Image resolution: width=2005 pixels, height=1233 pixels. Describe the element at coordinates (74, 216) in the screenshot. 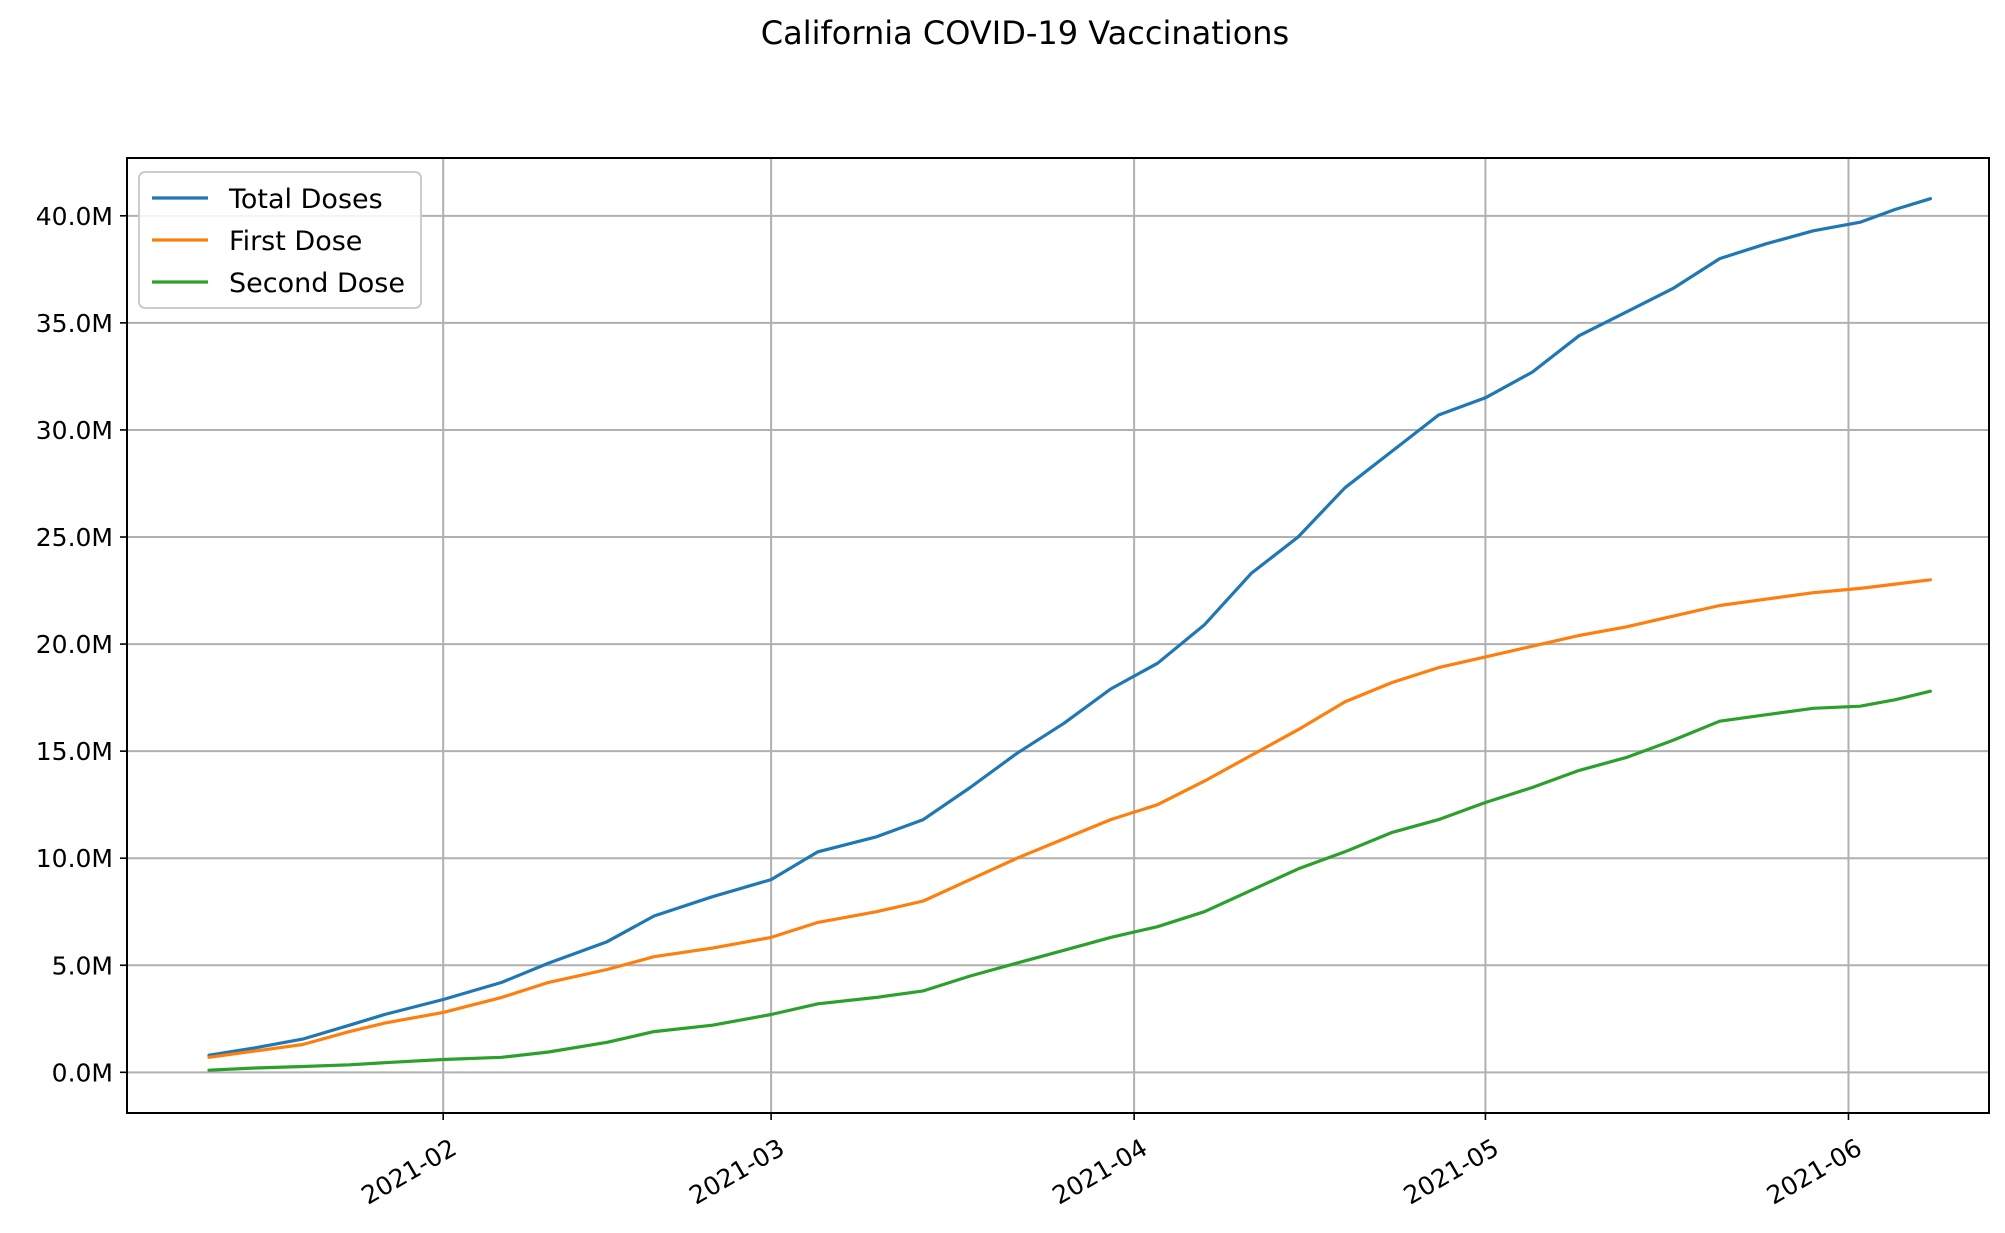

I see `y-tick-label: 40.0M` at that location.